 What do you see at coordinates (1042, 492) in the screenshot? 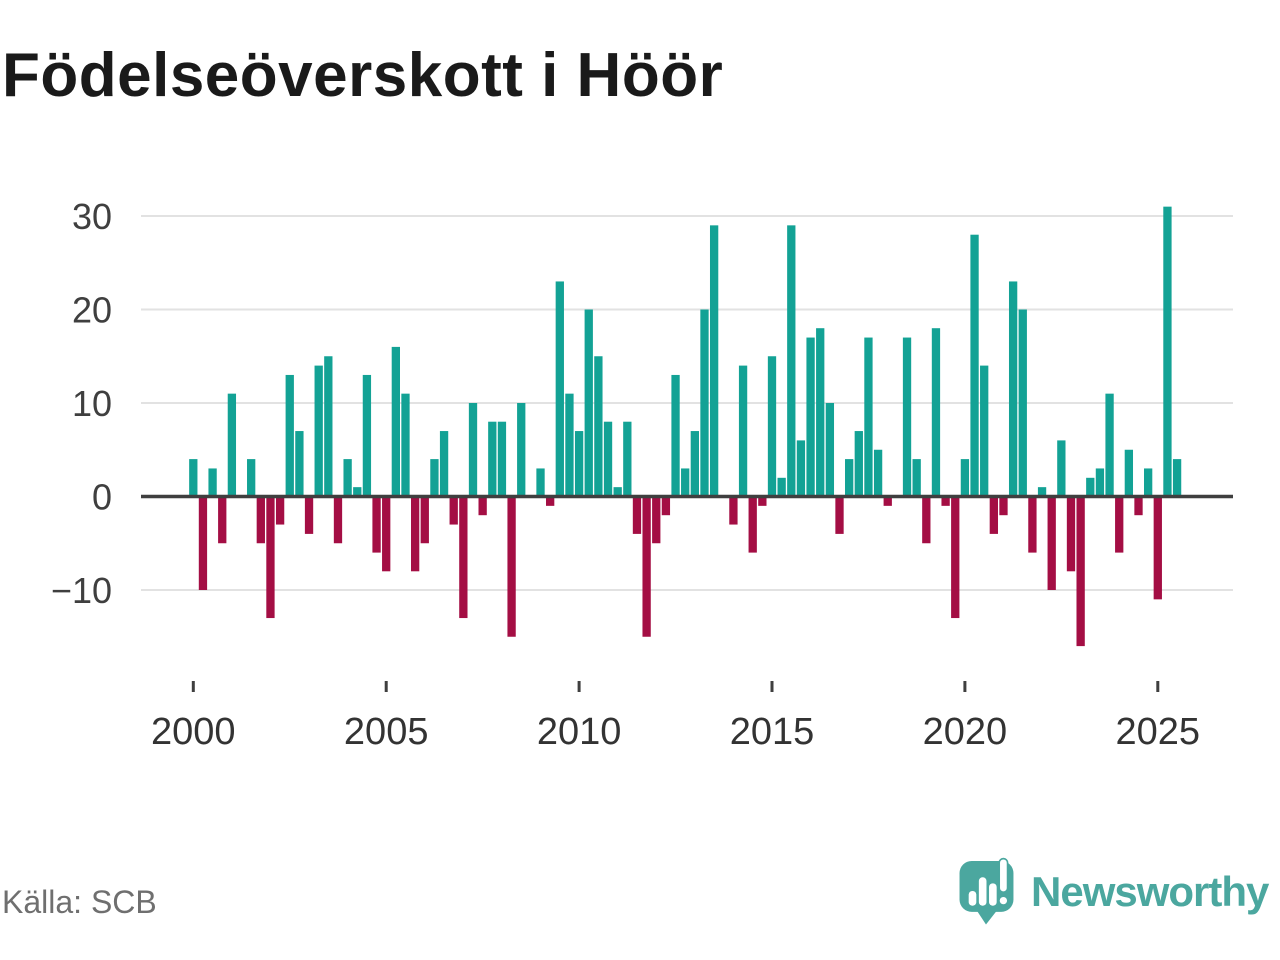
I see `bar-2022Q1` at bounding box center [1042, 492].